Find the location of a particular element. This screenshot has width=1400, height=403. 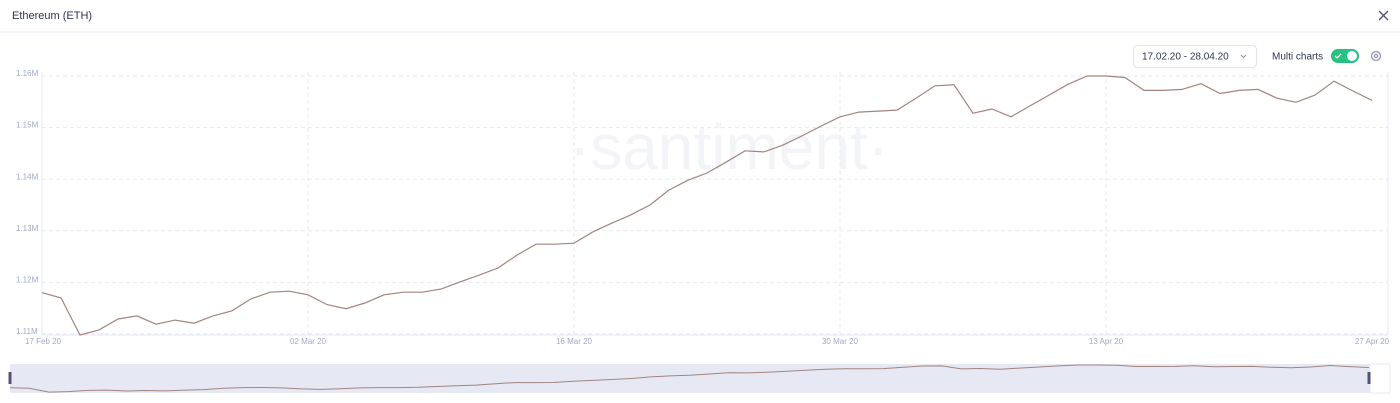

y-tick-label: 1.16M is located at coordinates (27, 73).